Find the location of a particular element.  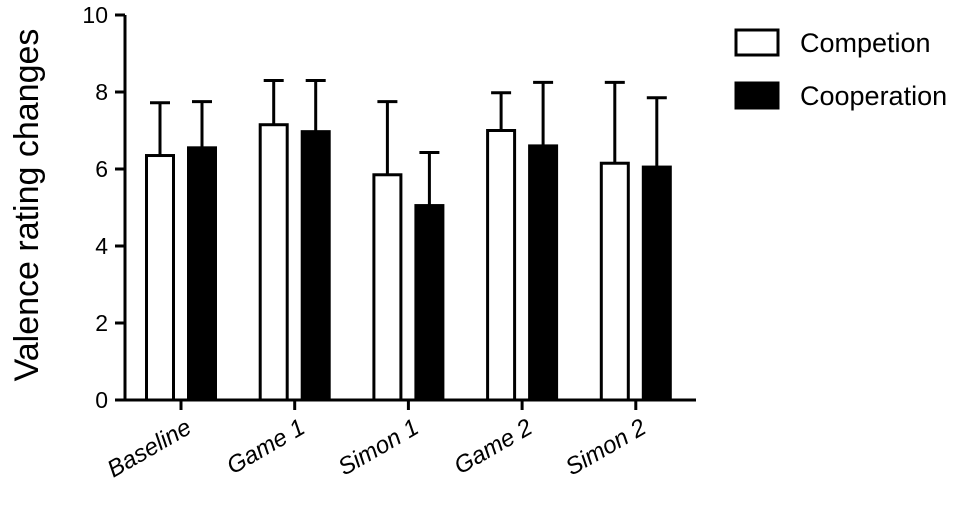

y-axis-title: Valence rating changes is located at coordinates (27, 205).